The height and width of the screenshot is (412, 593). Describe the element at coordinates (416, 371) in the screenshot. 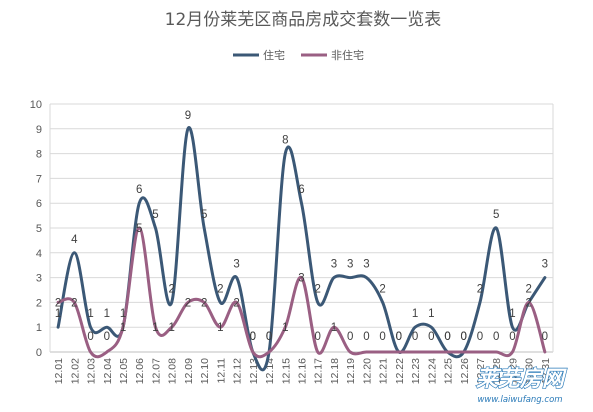

I see `x-tick-label: 12.23` at that location.